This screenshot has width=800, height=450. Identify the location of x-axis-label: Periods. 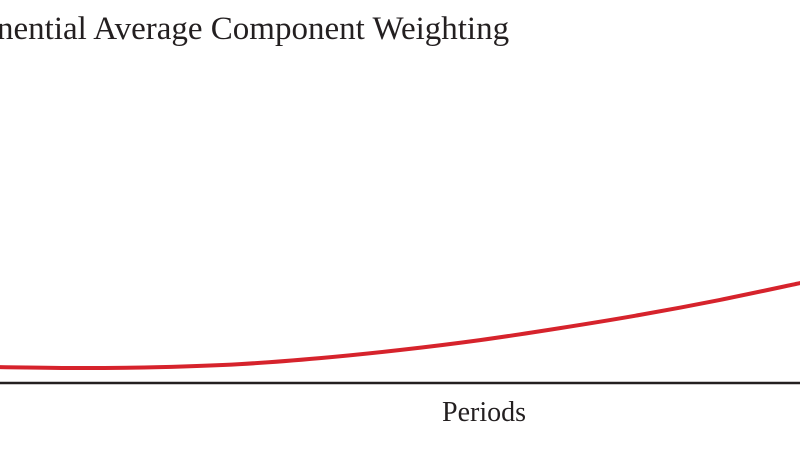
(484, 412).